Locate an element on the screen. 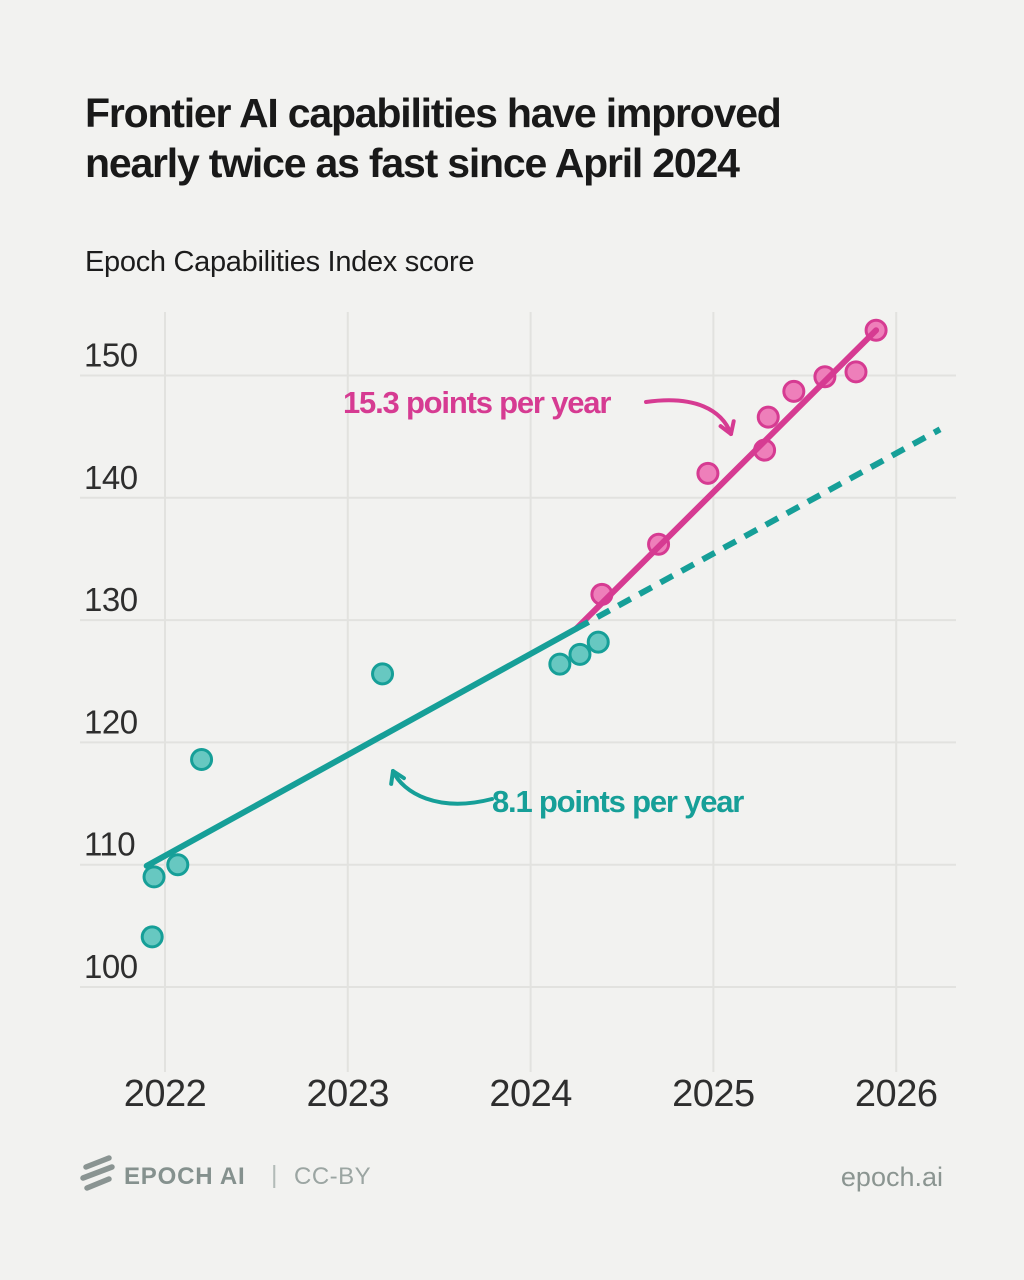 Image resolution: width=1024 pixels, height=1280 pixels. y-axis-tick-label: 130 is located at coordinates (111, 599).